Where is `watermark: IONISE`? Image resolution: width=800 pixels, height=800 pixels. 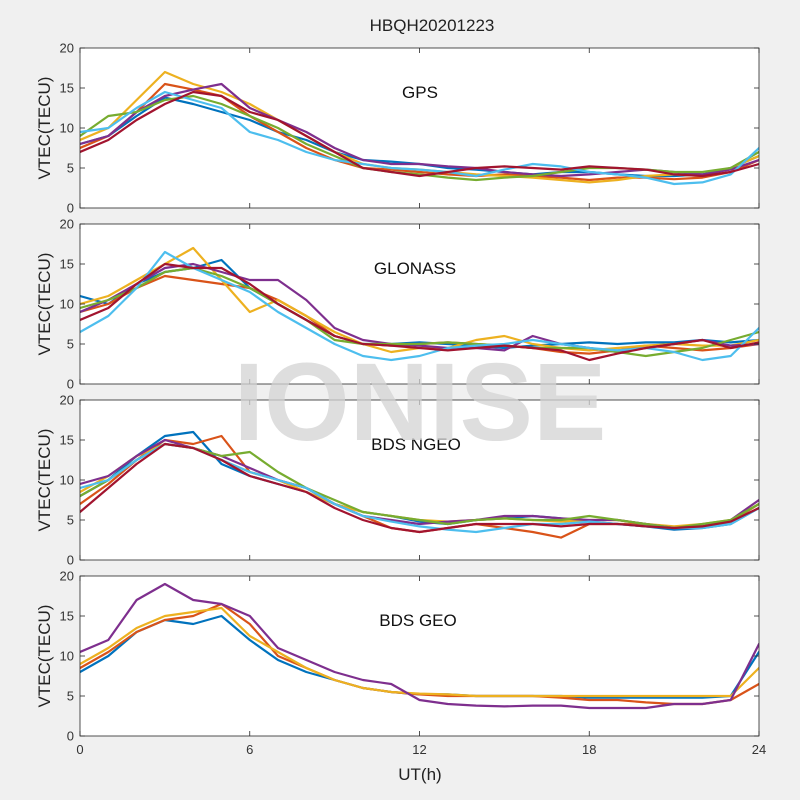
watermark: IONISE is located at coordinates (420, 402).